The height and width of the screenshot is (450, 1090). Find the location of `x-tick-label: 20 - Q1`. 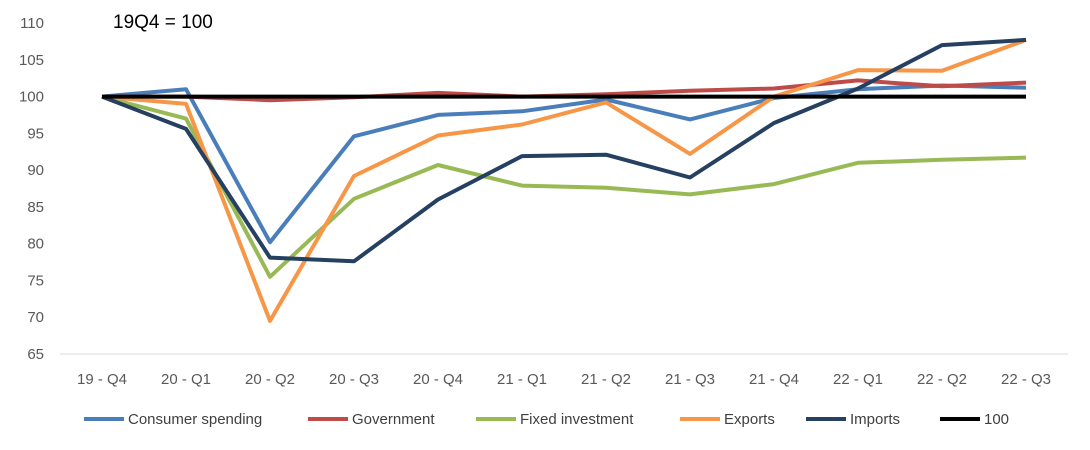

x-tick-label: 20 - Q1 is located at coordinates (186, 379).